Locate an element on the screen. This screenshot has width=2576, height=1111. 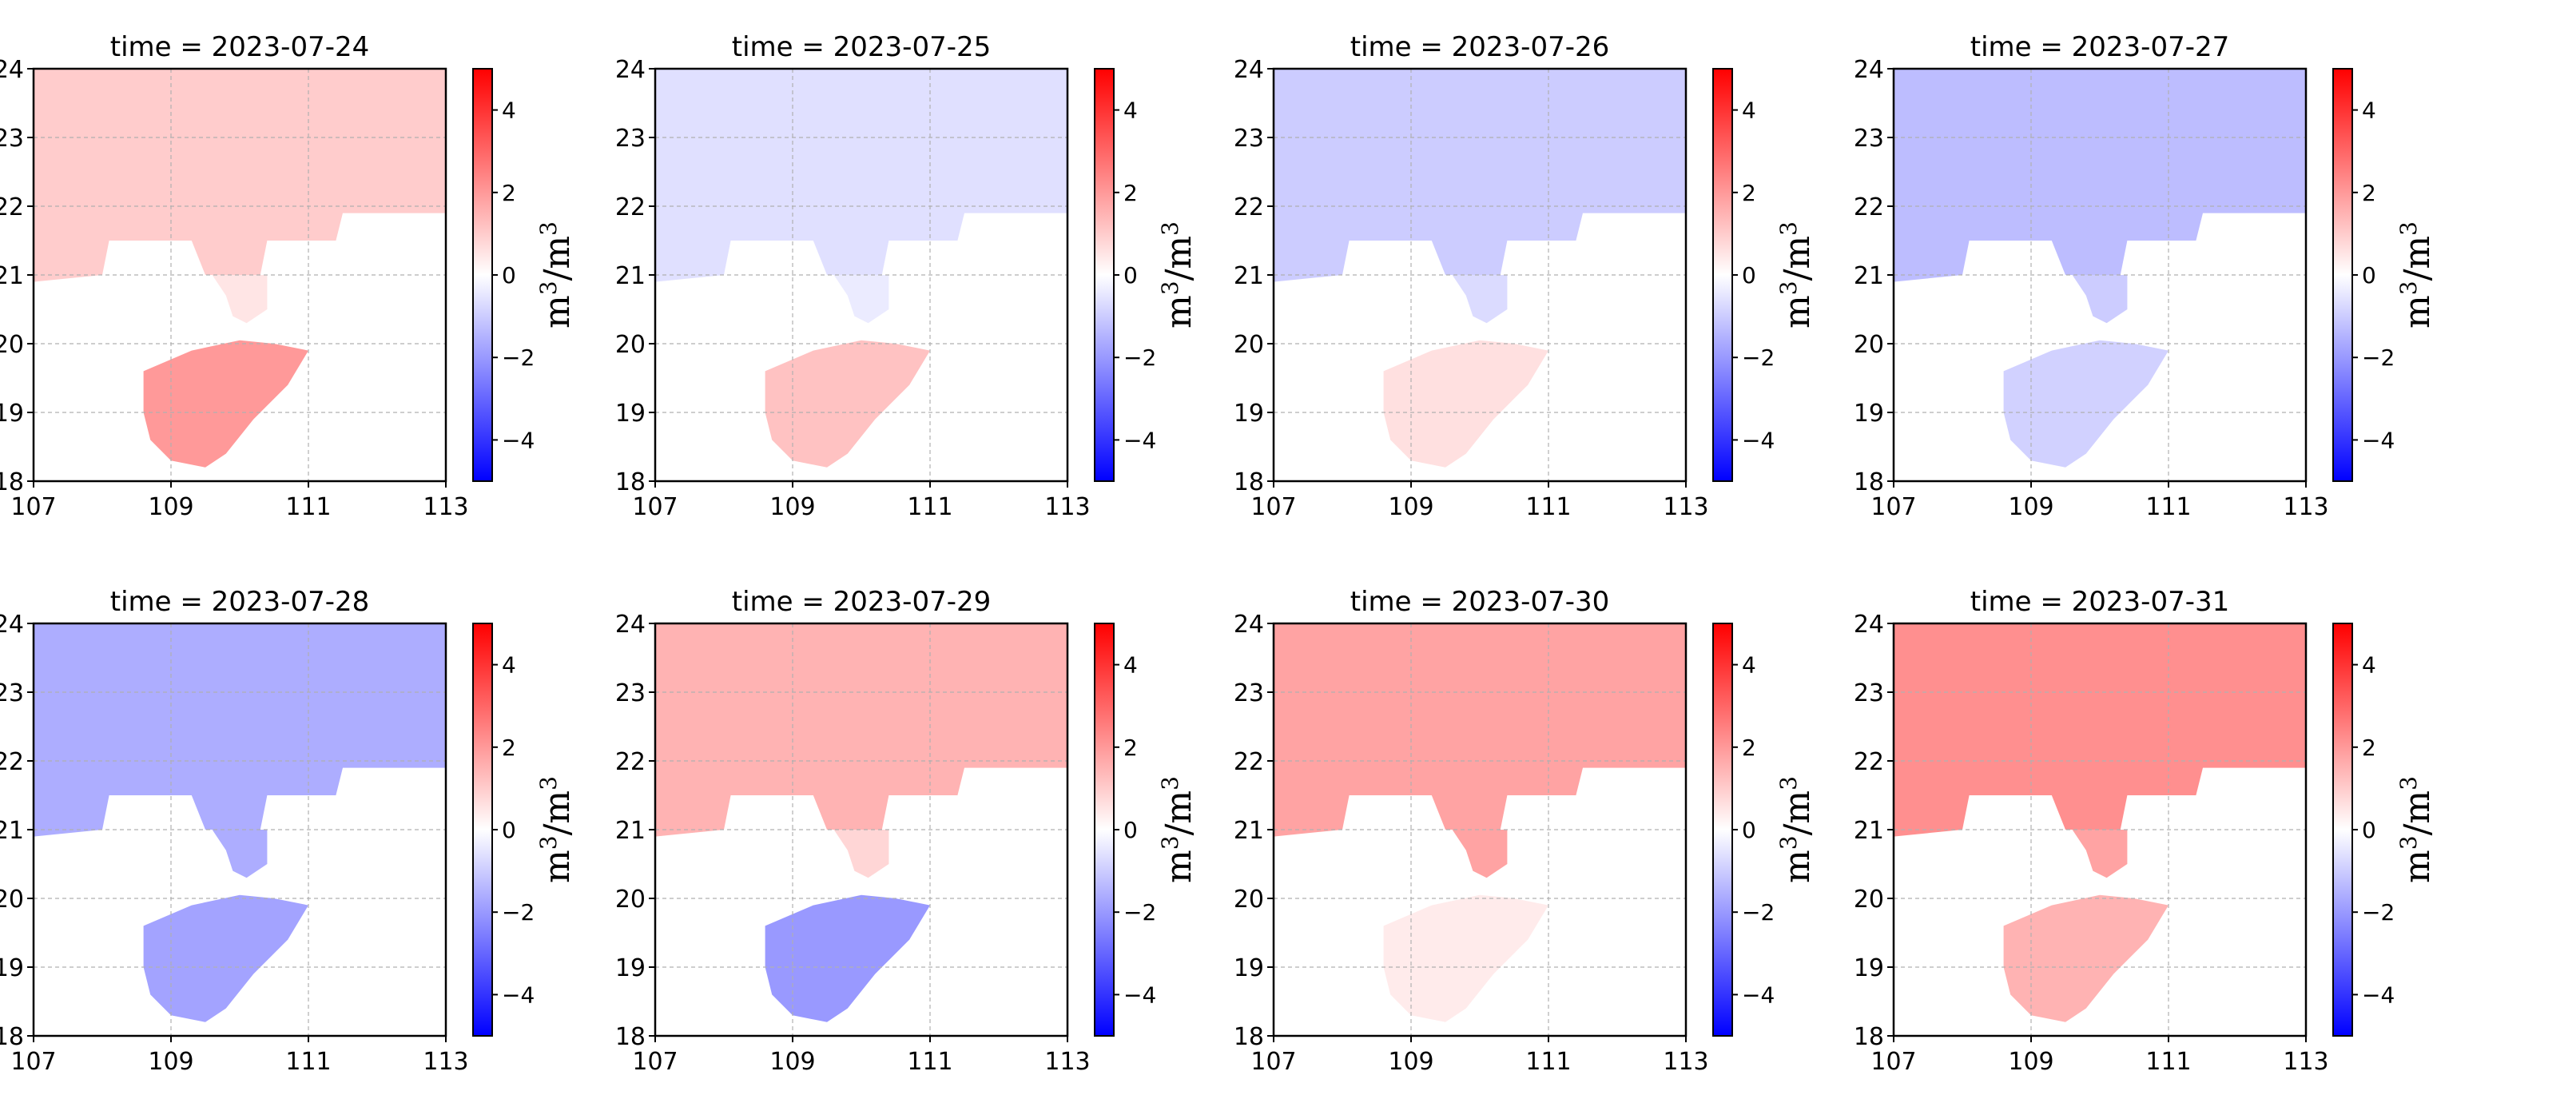
y-tick-label: 23 is located at coordinates (630, 693).